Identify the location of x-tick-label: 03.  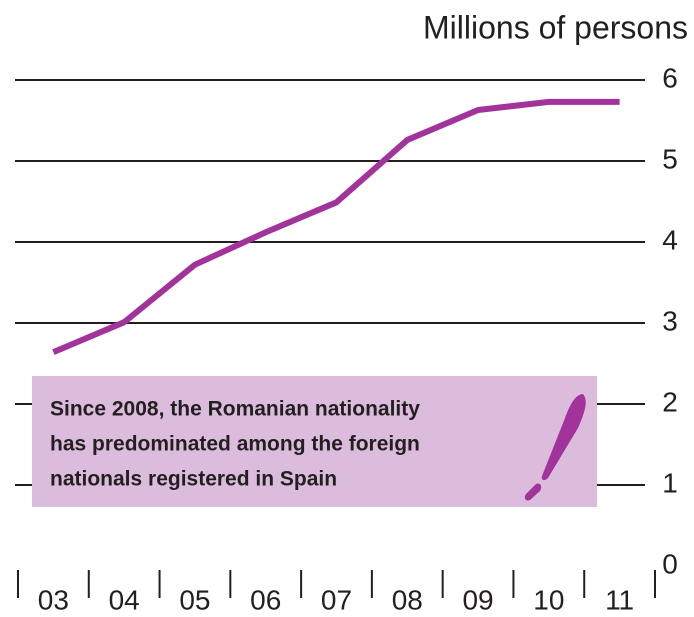
(53, 599).